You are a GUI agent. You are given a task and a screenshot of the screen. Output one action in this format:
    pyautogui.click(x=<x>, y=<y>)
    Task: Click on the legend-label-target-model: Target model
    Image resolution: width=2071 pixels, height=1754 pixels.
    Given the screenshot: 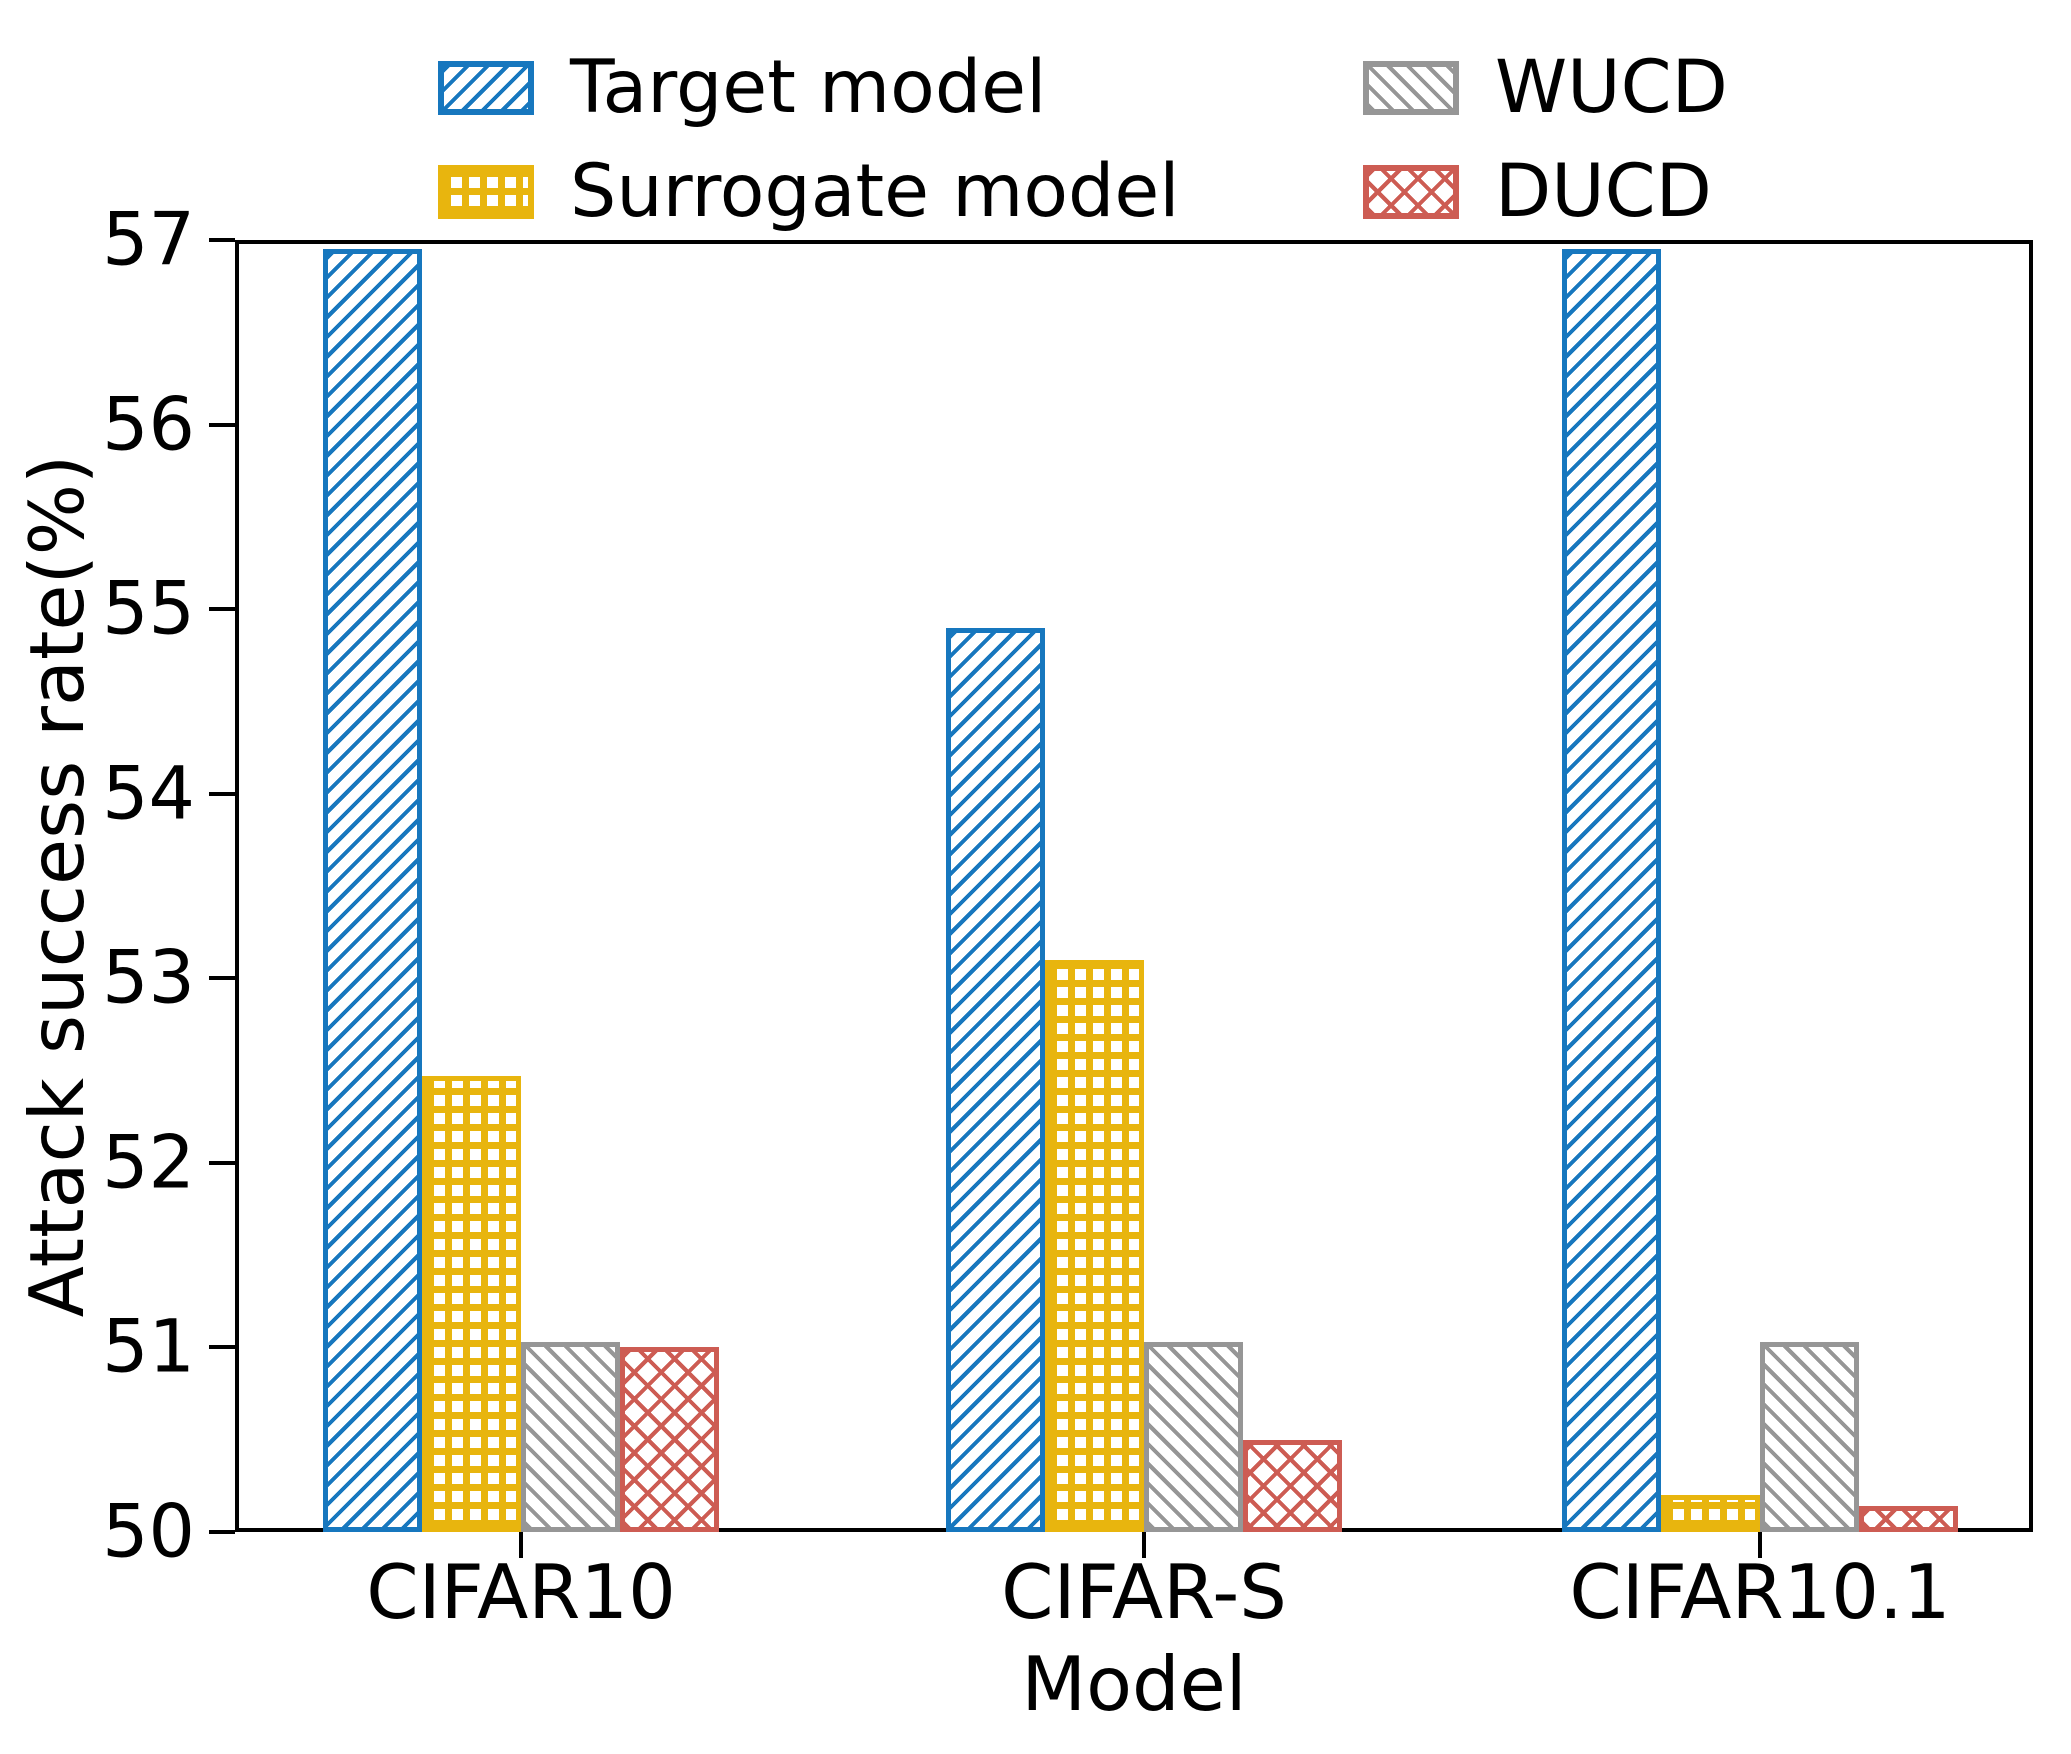 What is the action you would take?
    pyautogui.click(x=808, y=87)
    